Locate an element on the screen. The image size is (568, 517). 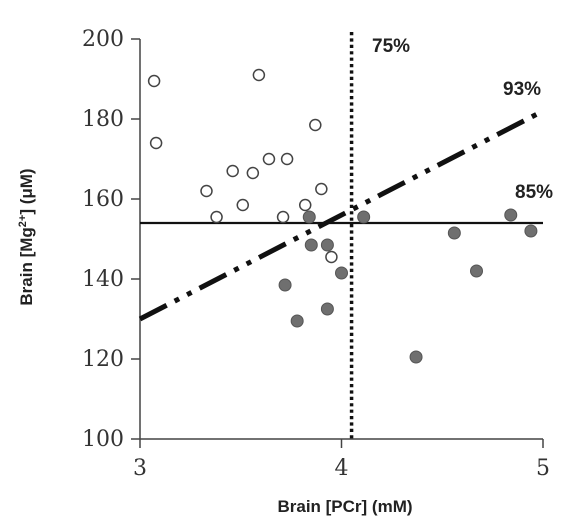
y-tick-label: 120 is located at coordinates (103, 359).